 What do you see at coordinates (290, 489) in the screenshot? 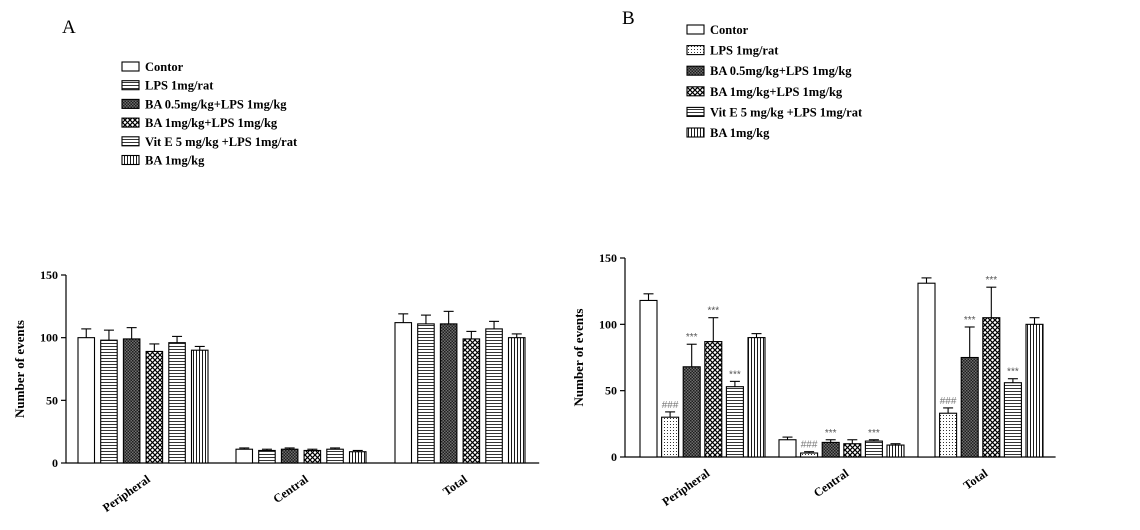
I see `panel-a-category-label-central: Central` at bounding box center [290, 489].